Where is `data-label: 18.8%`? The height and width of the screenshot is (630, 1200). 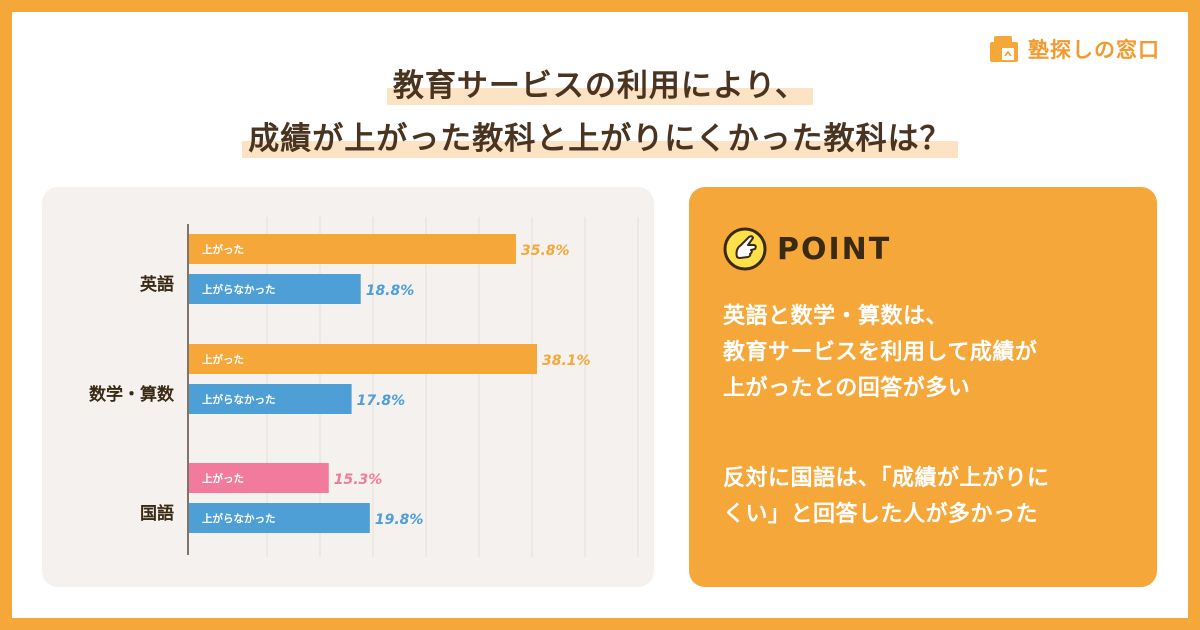
data-label: 18.8% is located at coordinates (390, 291).